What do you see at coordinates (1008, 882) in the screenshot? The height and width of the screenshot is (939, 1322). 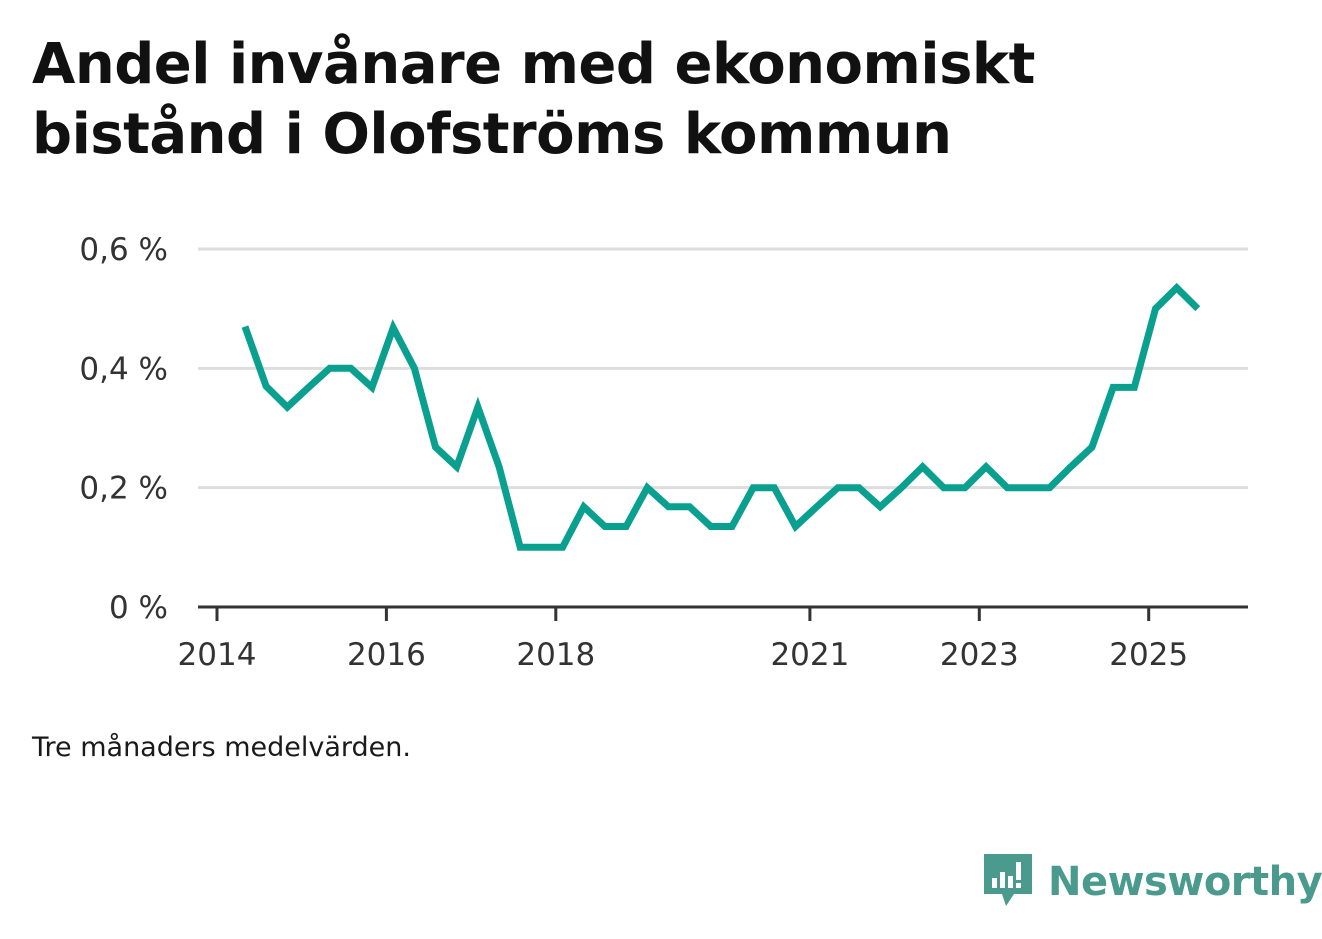 I see `newsworthy-logo-icon` at bounding box center [1008, 882].